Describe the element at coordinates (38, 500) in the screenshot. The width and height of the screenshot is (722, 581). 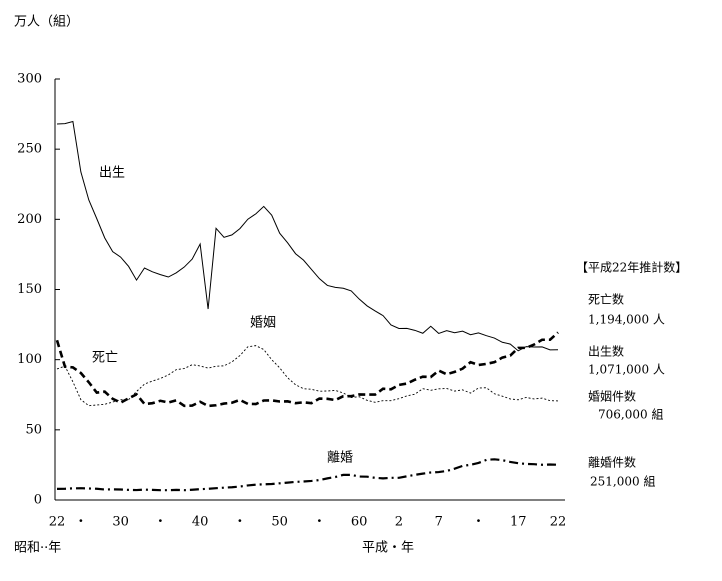
I see `y-tick-label: 0` at that location.